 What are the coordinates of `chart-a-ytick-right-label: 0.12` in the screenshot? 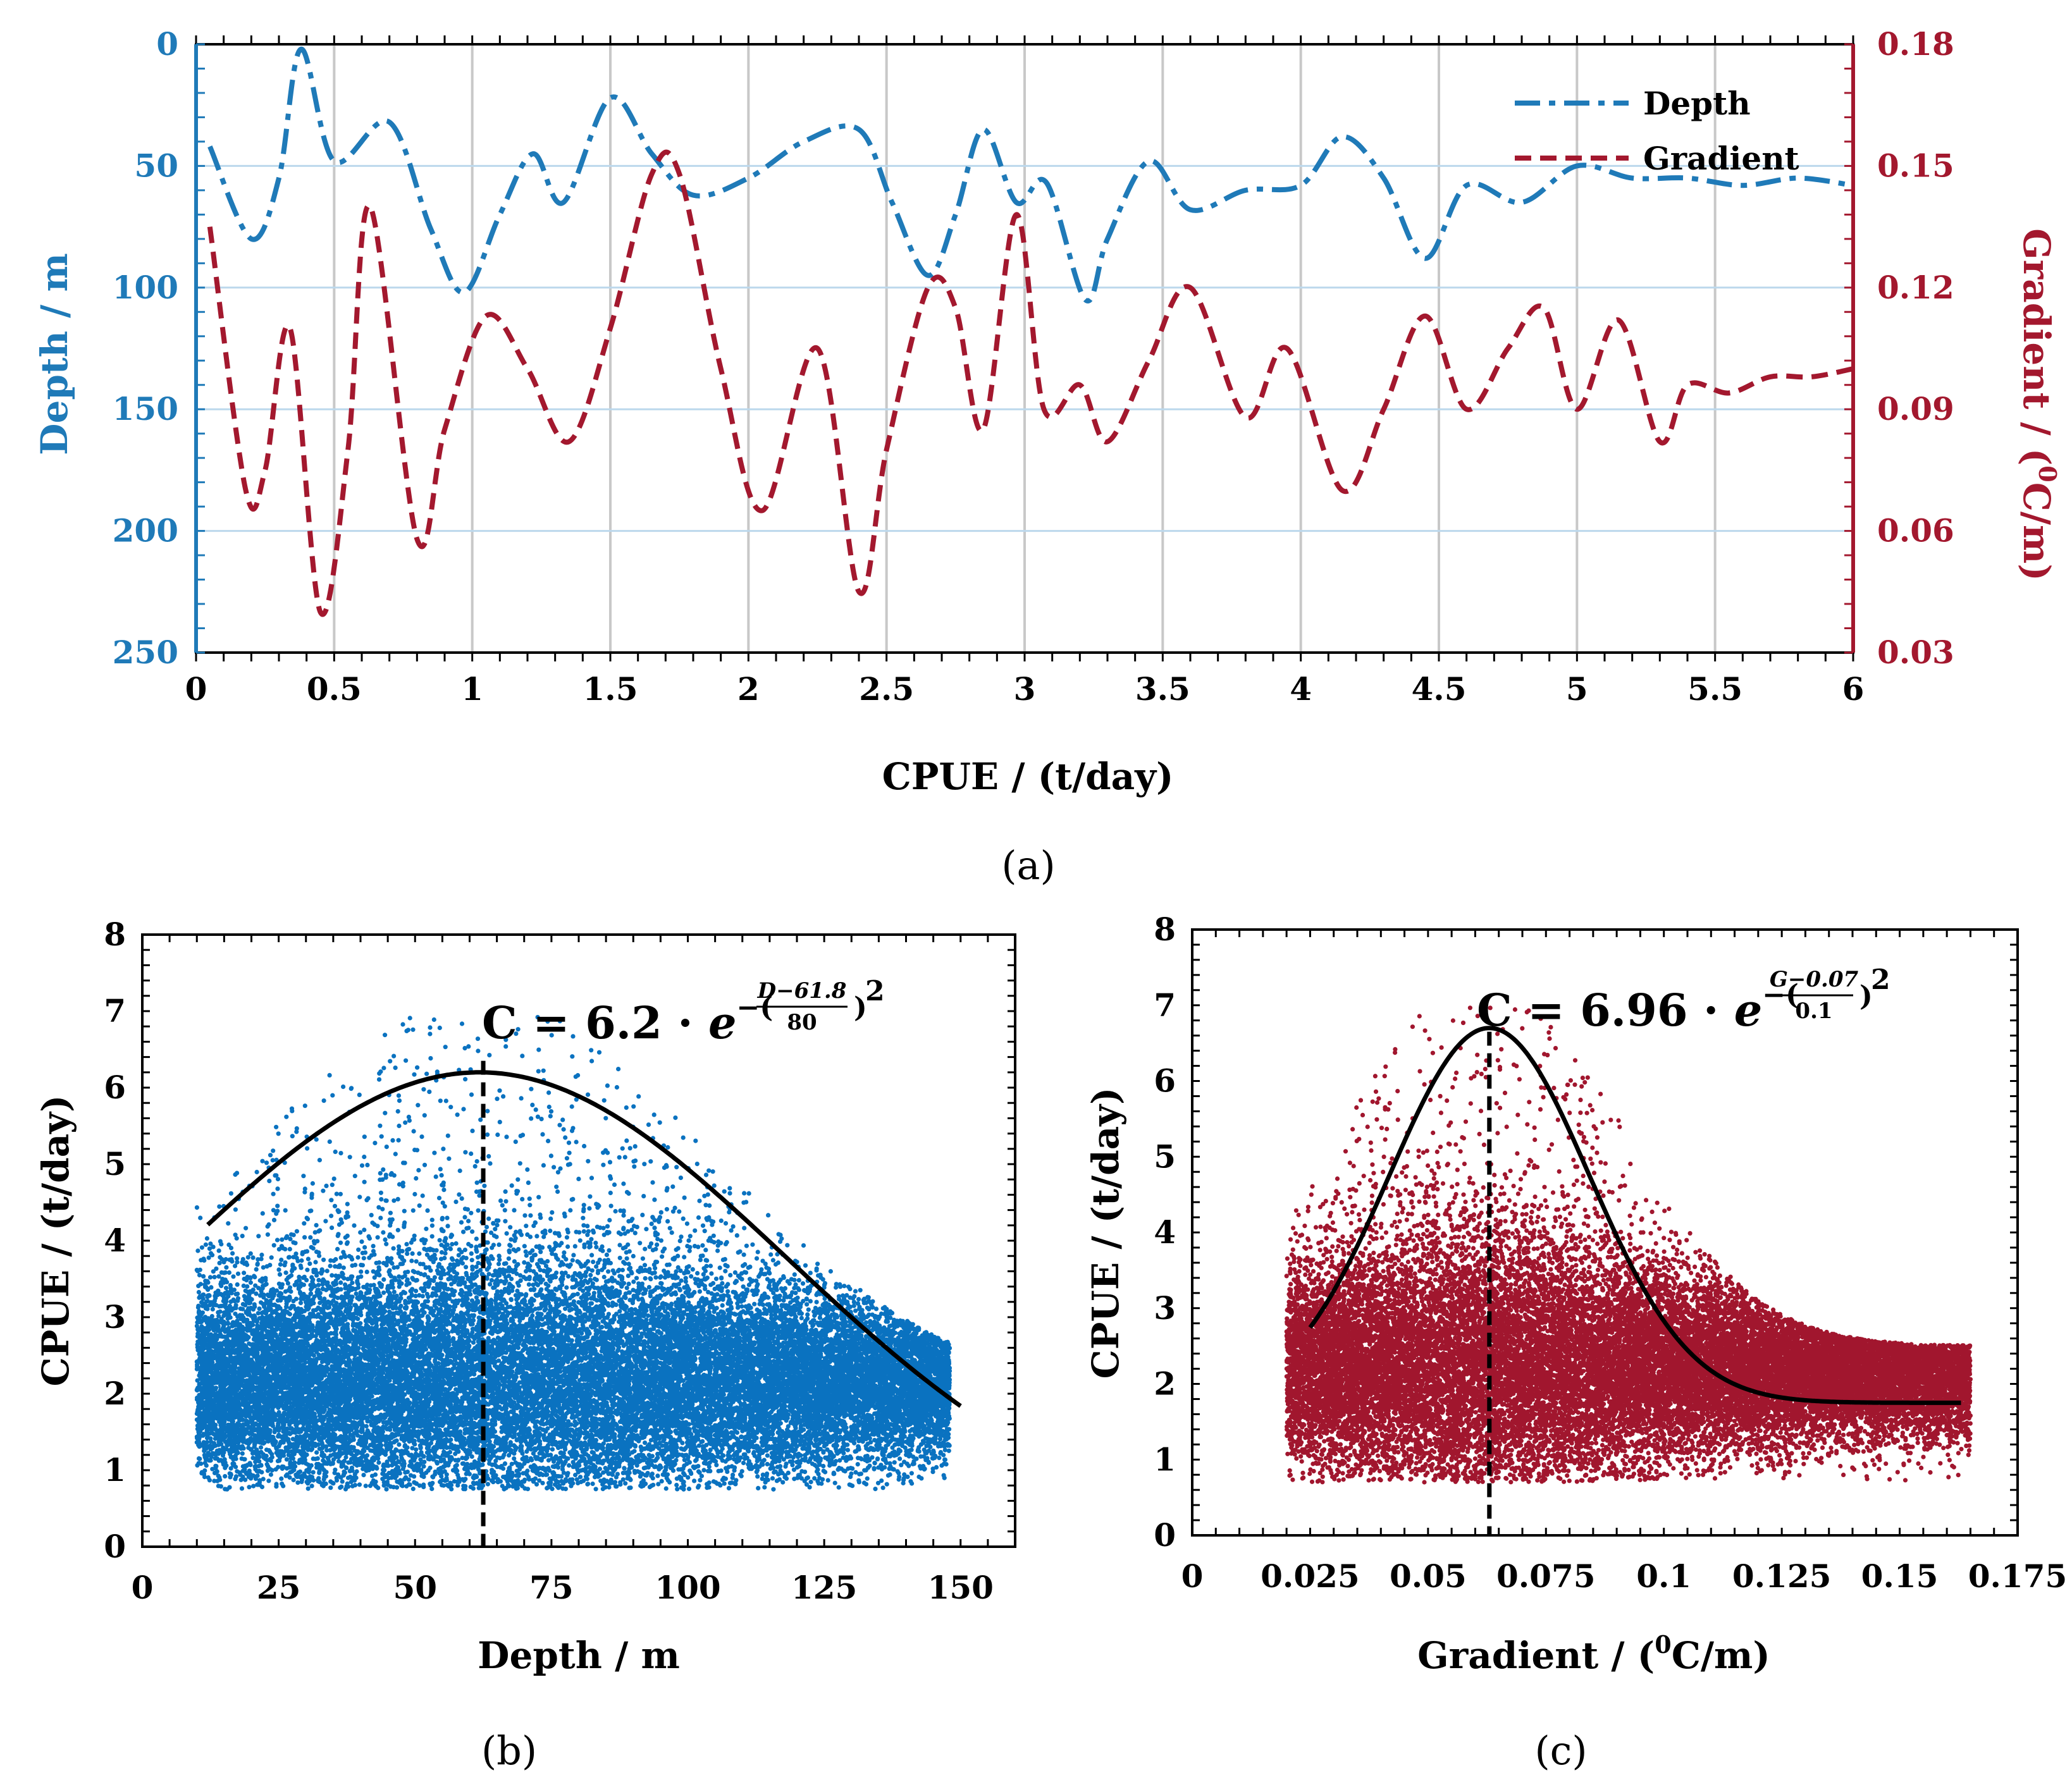 It's located at (1915, 288).